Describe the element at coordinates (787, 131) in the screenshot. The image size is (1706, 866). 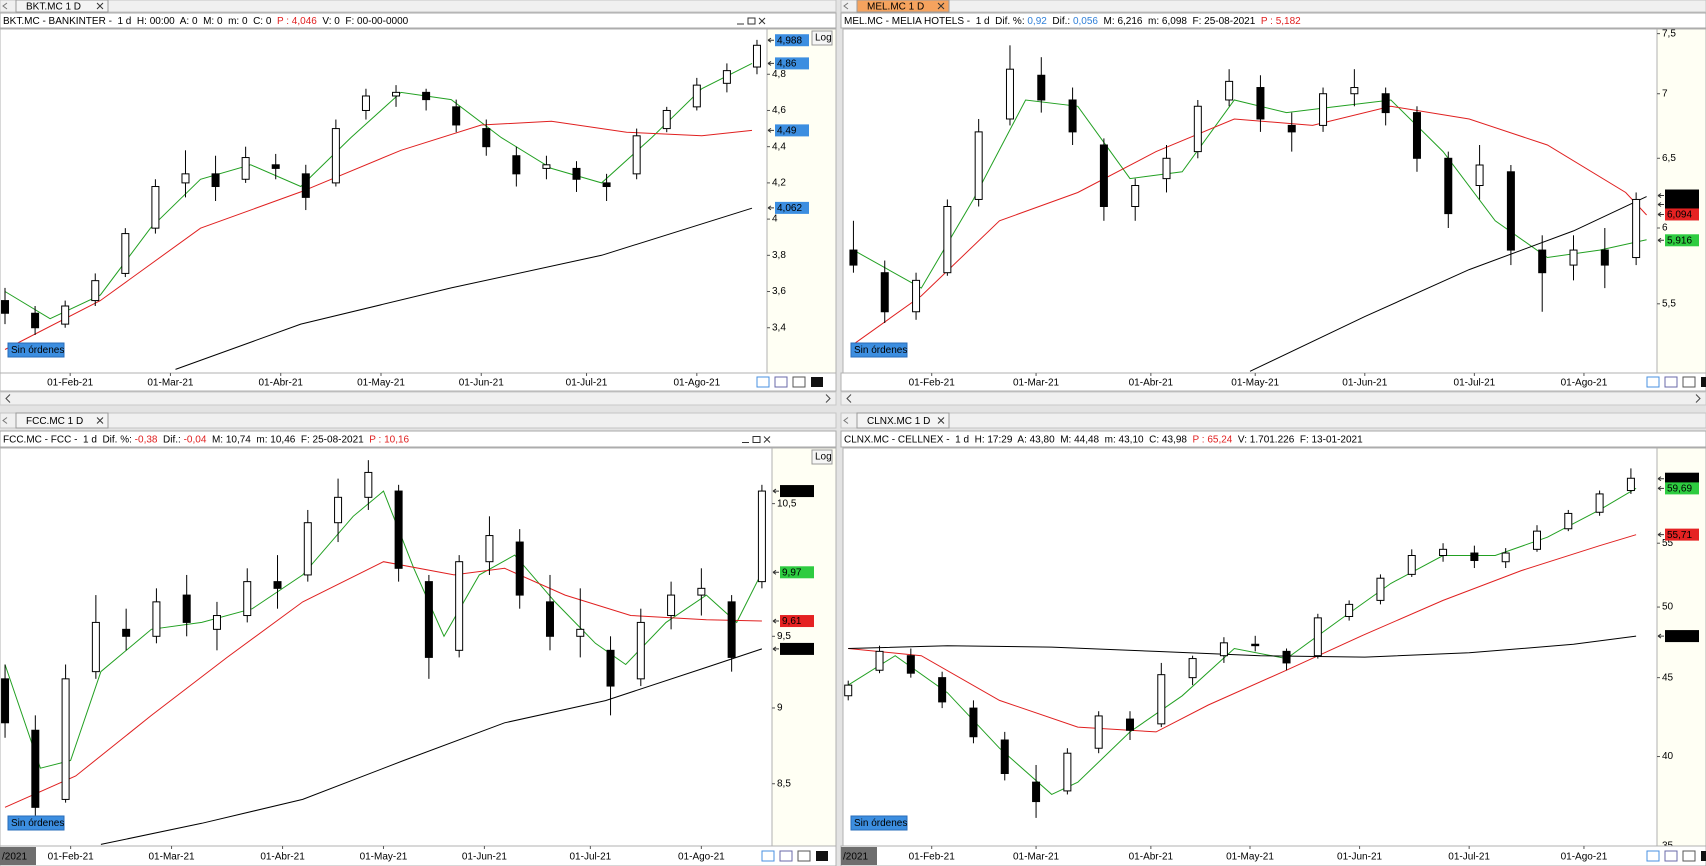
I see `price-tag-label: 4,49` at that location.